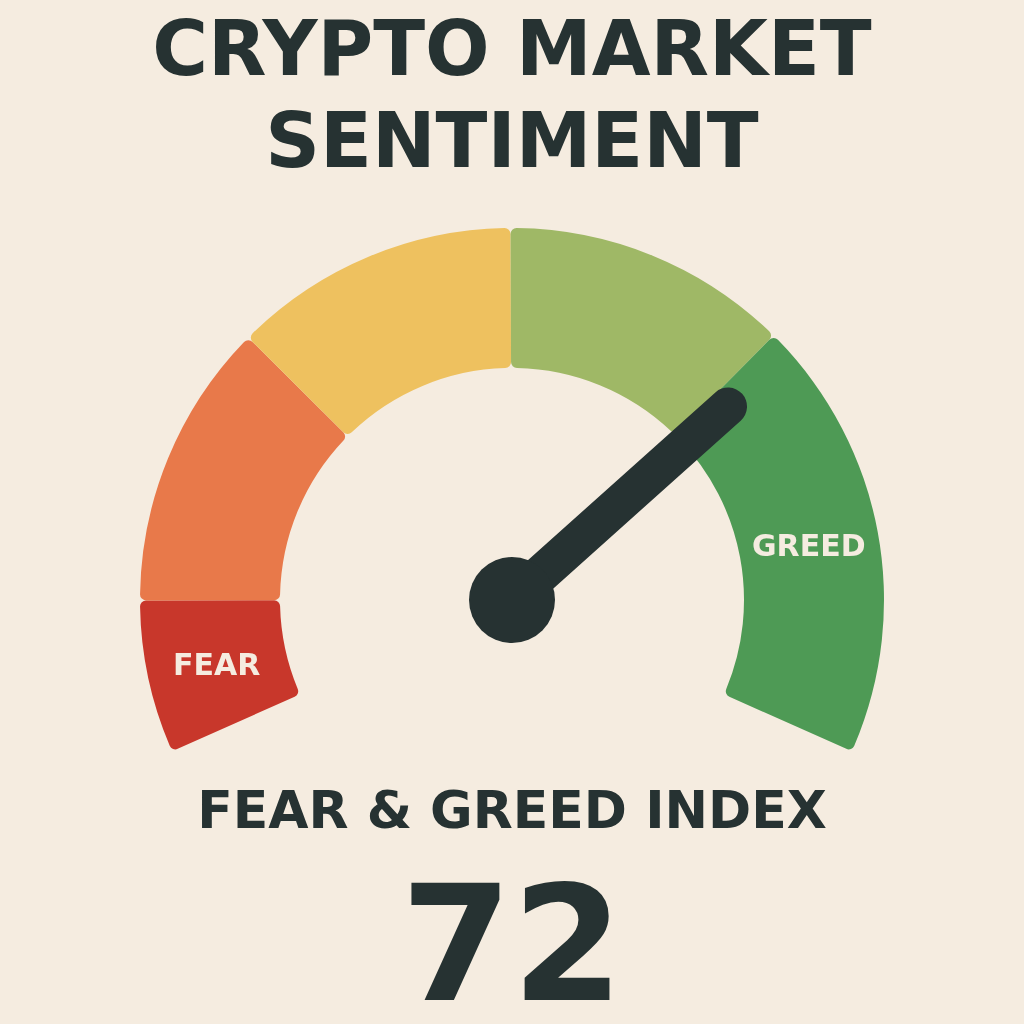 This screenshot has height=1024, width=1024. What do you see at coordinates (808, 546) in the screenshot?
I see `slice-label: GREED` at bounding box center [808, 546].